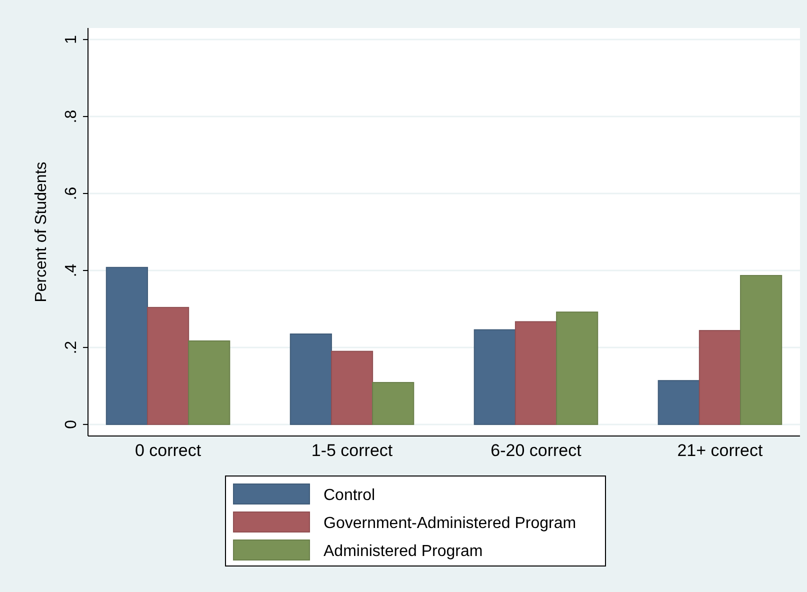 This screenshot has height=592, width=807. Describe the element at coordinates (71, 193) in the screenshot. I see `y-tick-label: .6` at that location.